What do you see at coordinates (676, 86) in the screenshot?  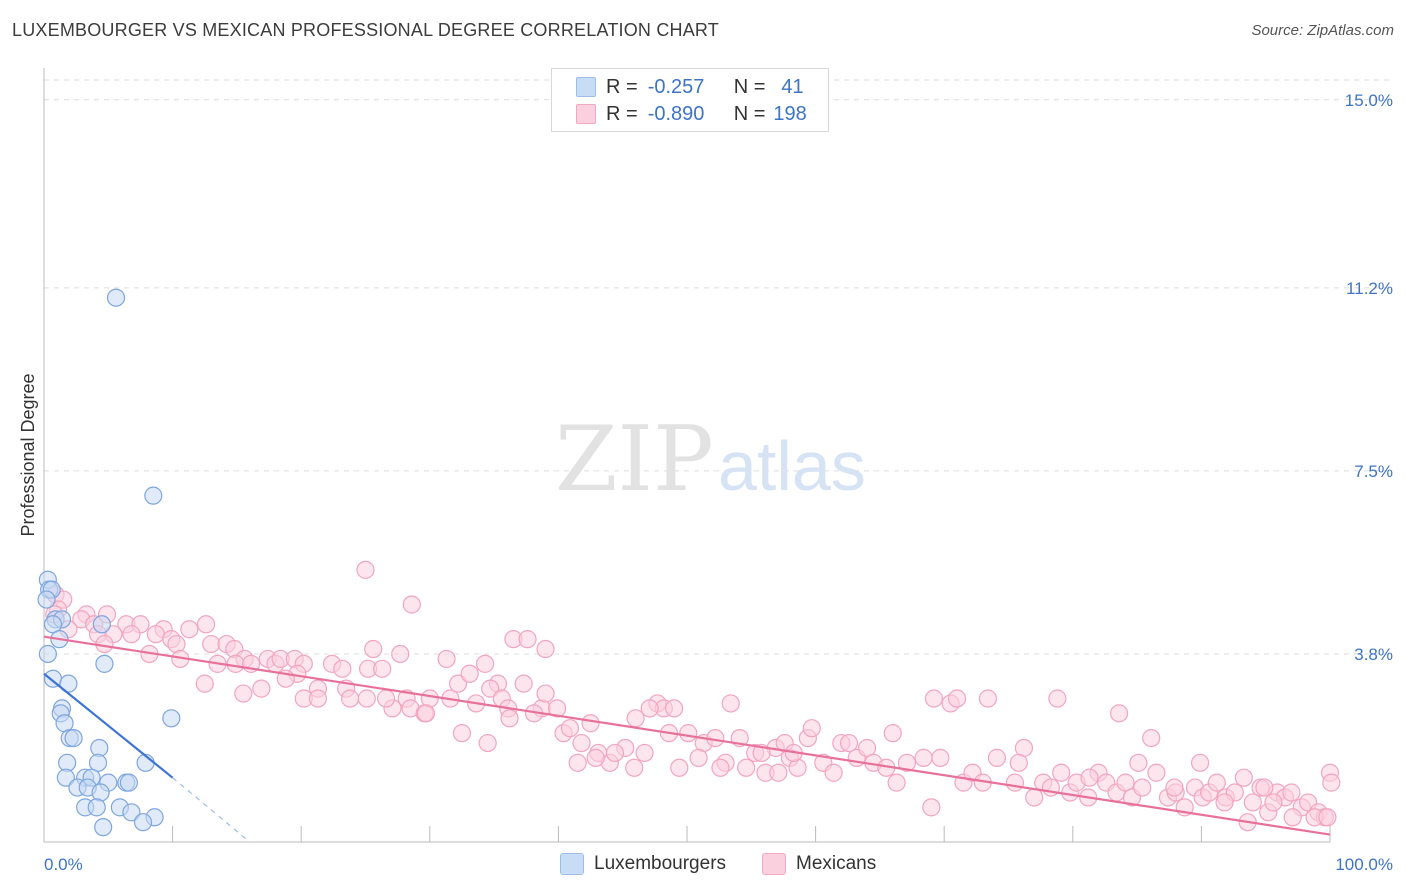 I see `legend-r-value: -0.257` at bounding box center [676, 86].